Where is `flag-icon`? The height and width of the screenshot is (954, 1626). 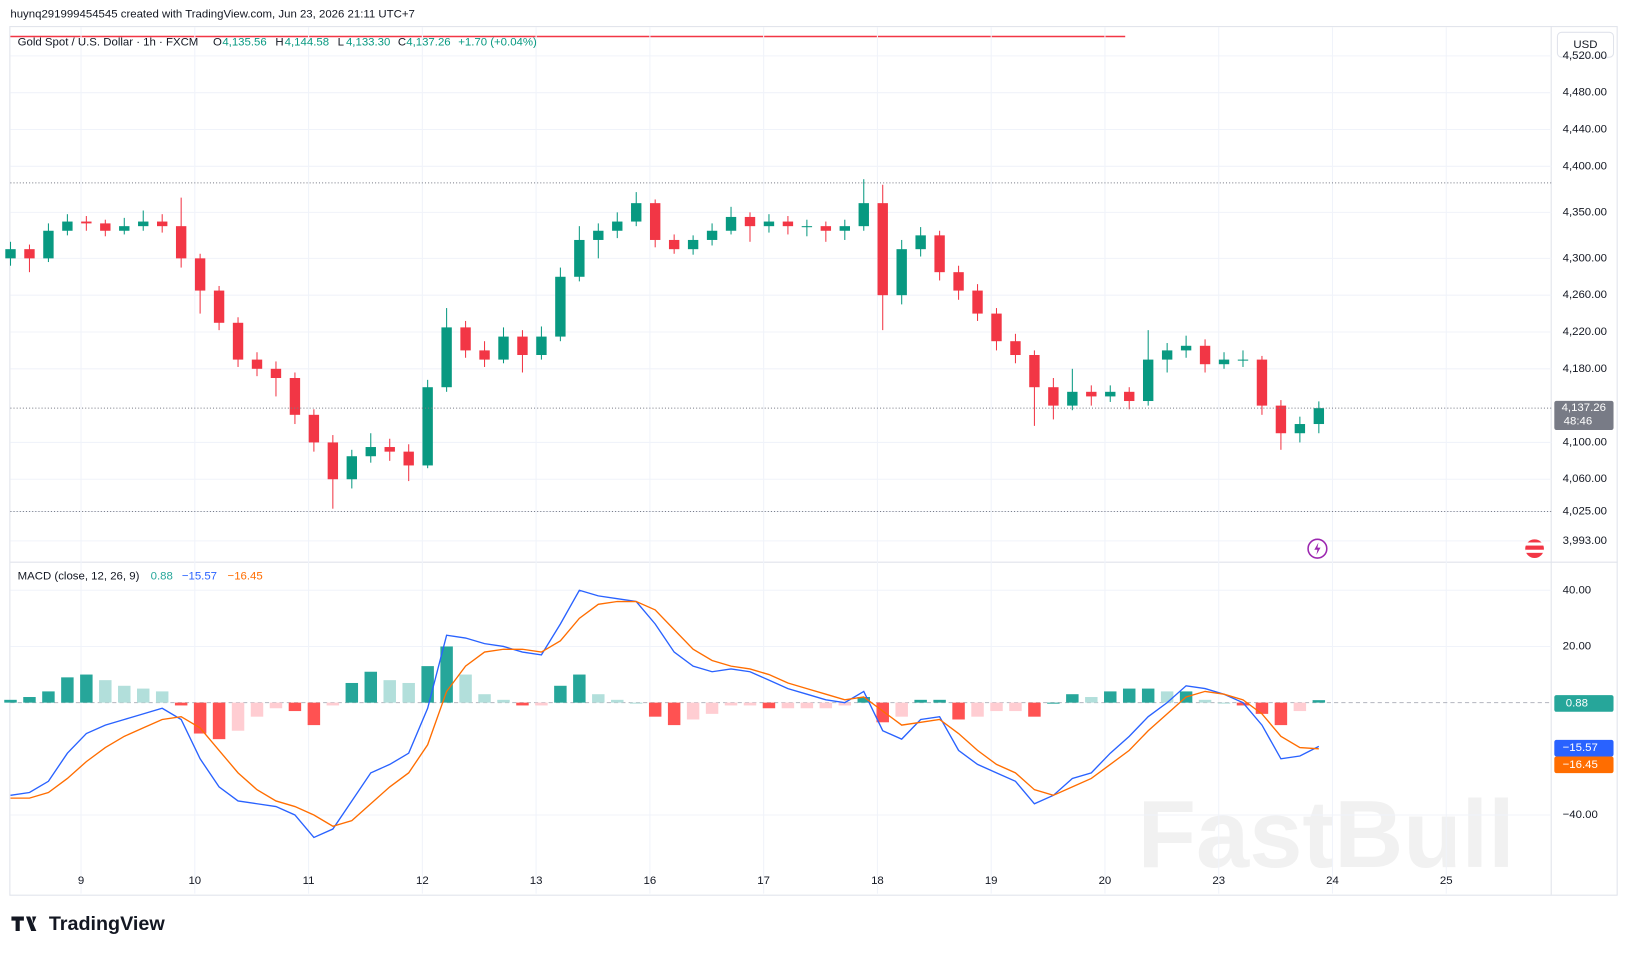 flag-icon is located at coordinates (1534, 549).